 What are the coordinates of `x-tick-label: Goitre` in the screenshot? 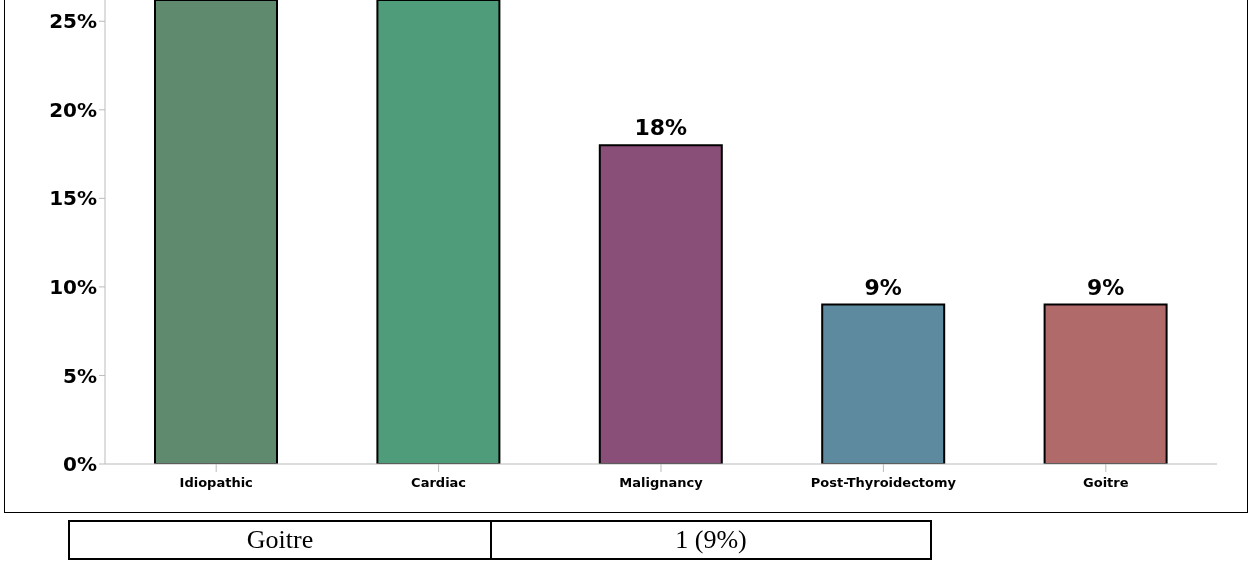 It's located at (1106, 483).